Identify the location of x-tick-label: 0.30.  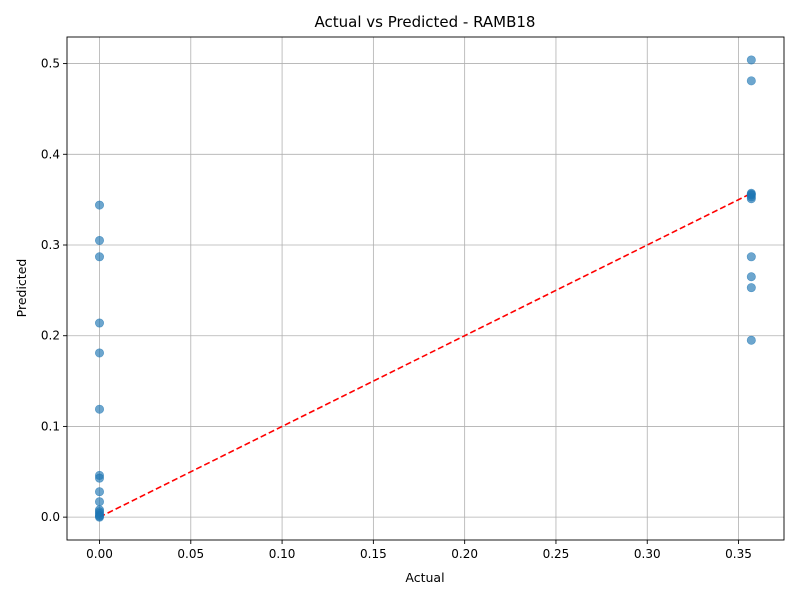
(647, 554).